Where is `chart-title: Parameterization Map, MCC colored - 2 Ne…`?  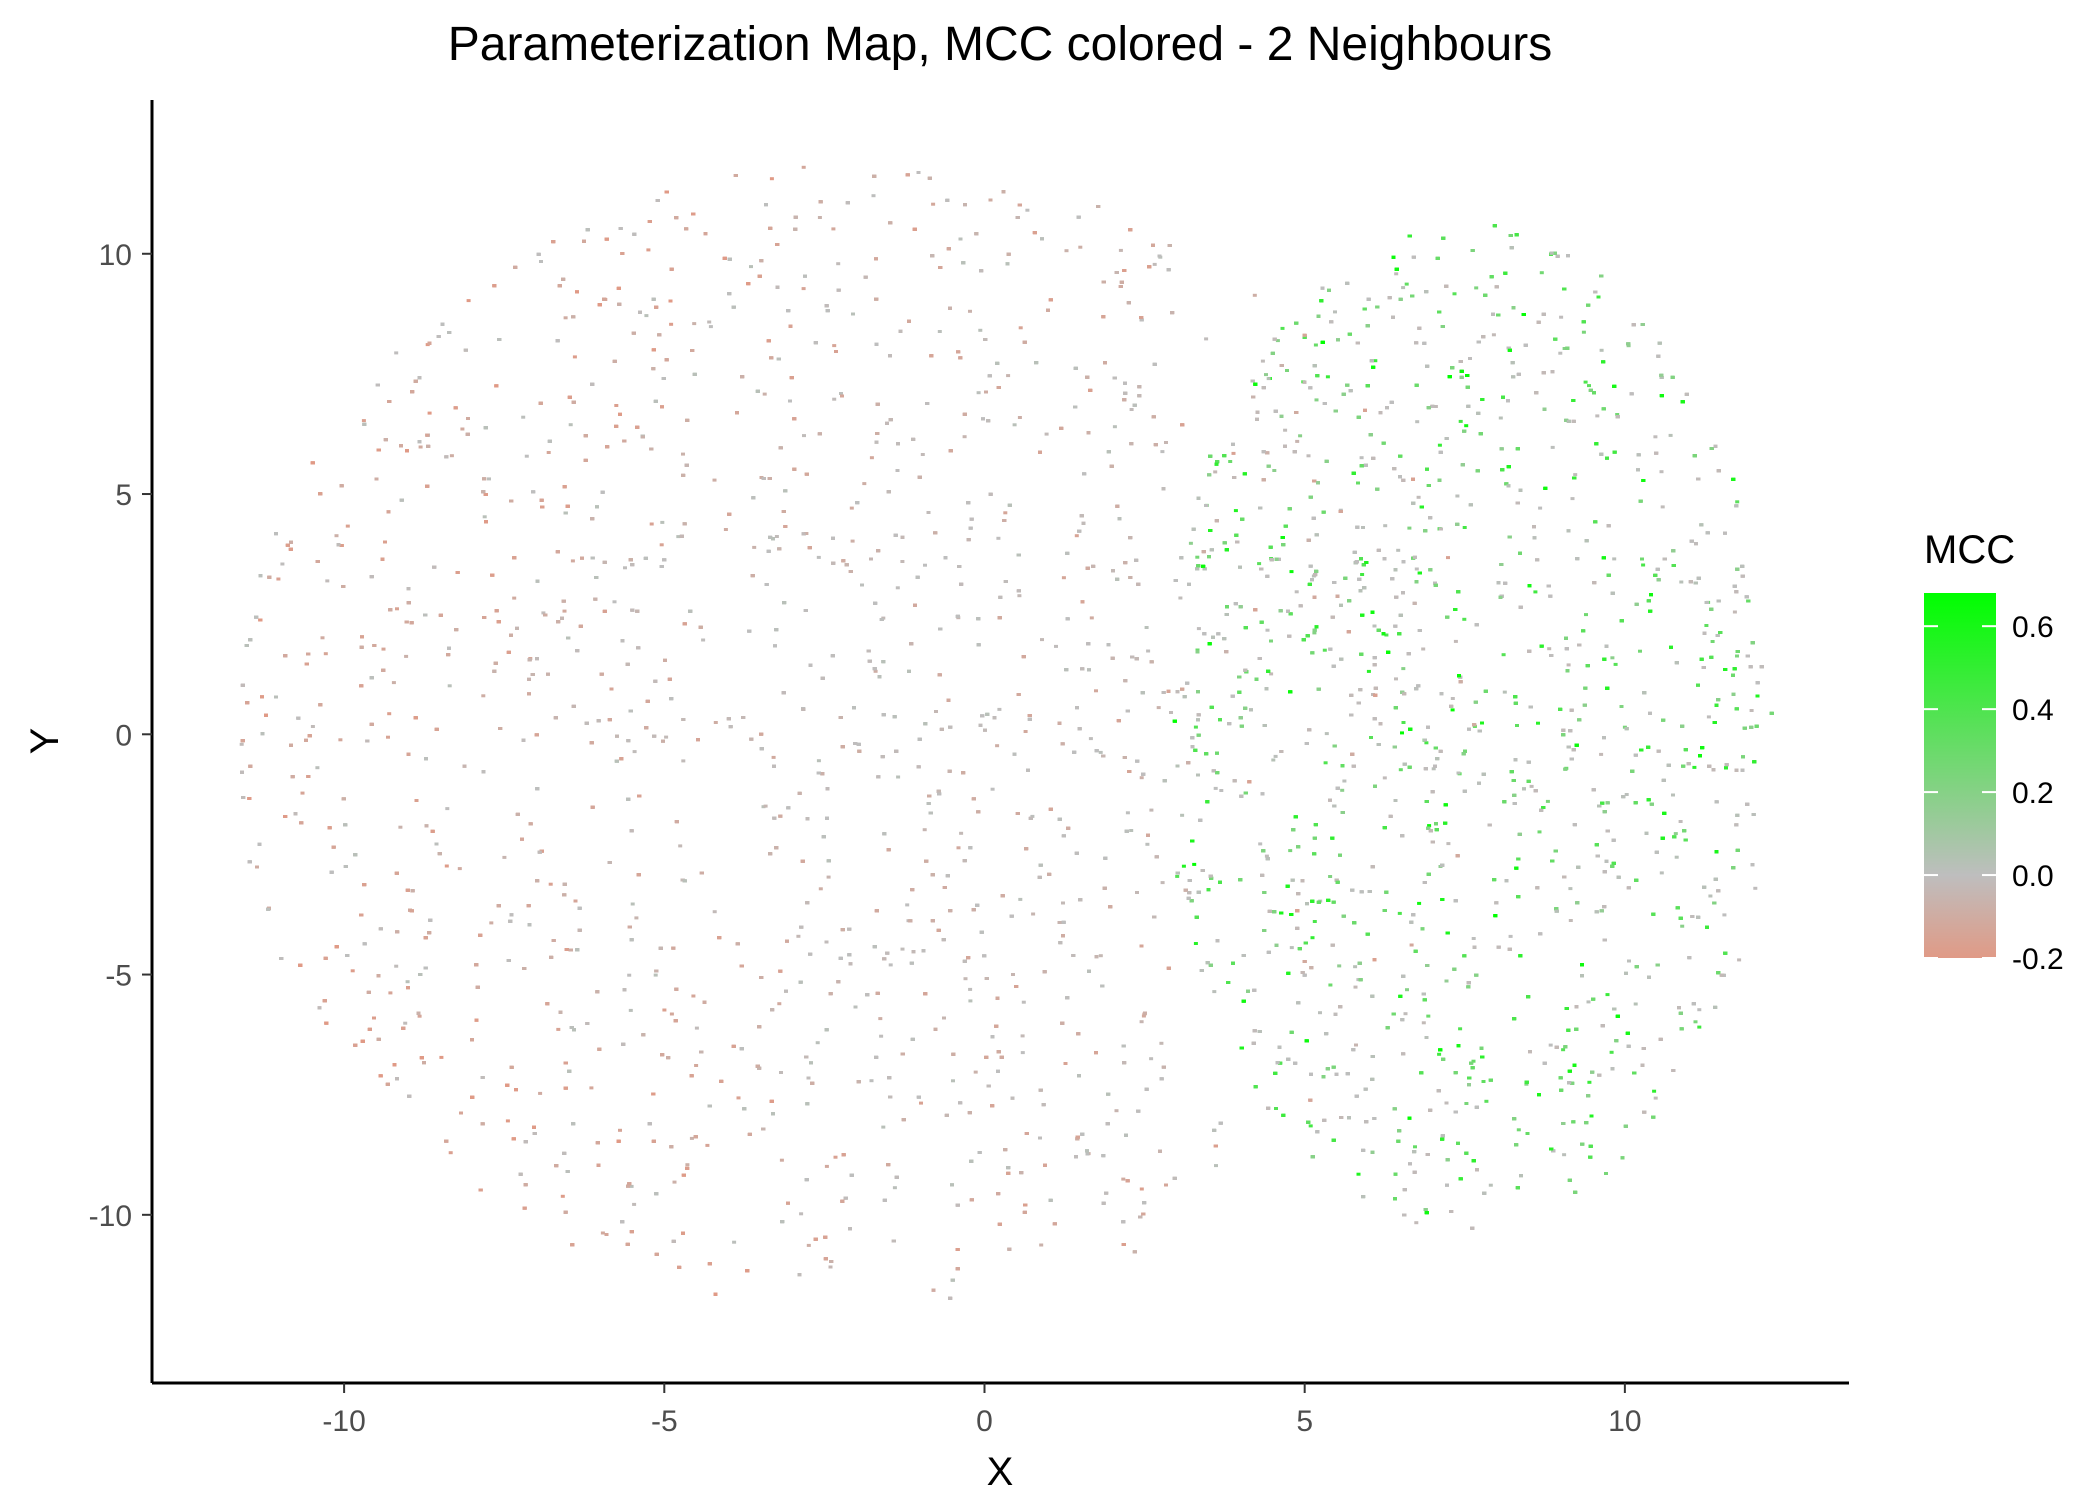 chart-title: Parameterization Map, MCC colored - 2 Ne… is located at coordinates (1000, 44).